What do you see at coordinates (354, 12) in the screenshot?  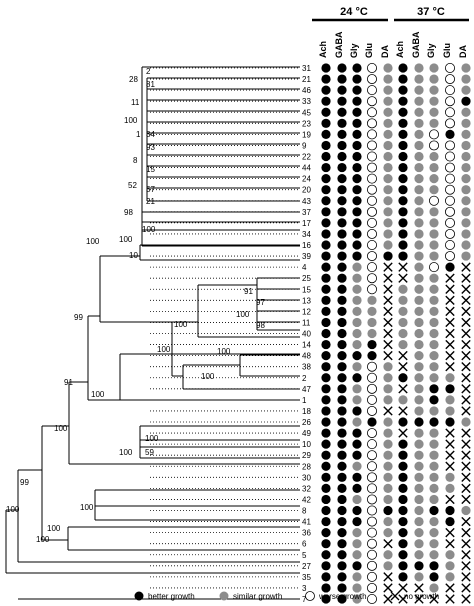 I see `condition-label-24c: 24 °C` at bounding box center [354, 12].